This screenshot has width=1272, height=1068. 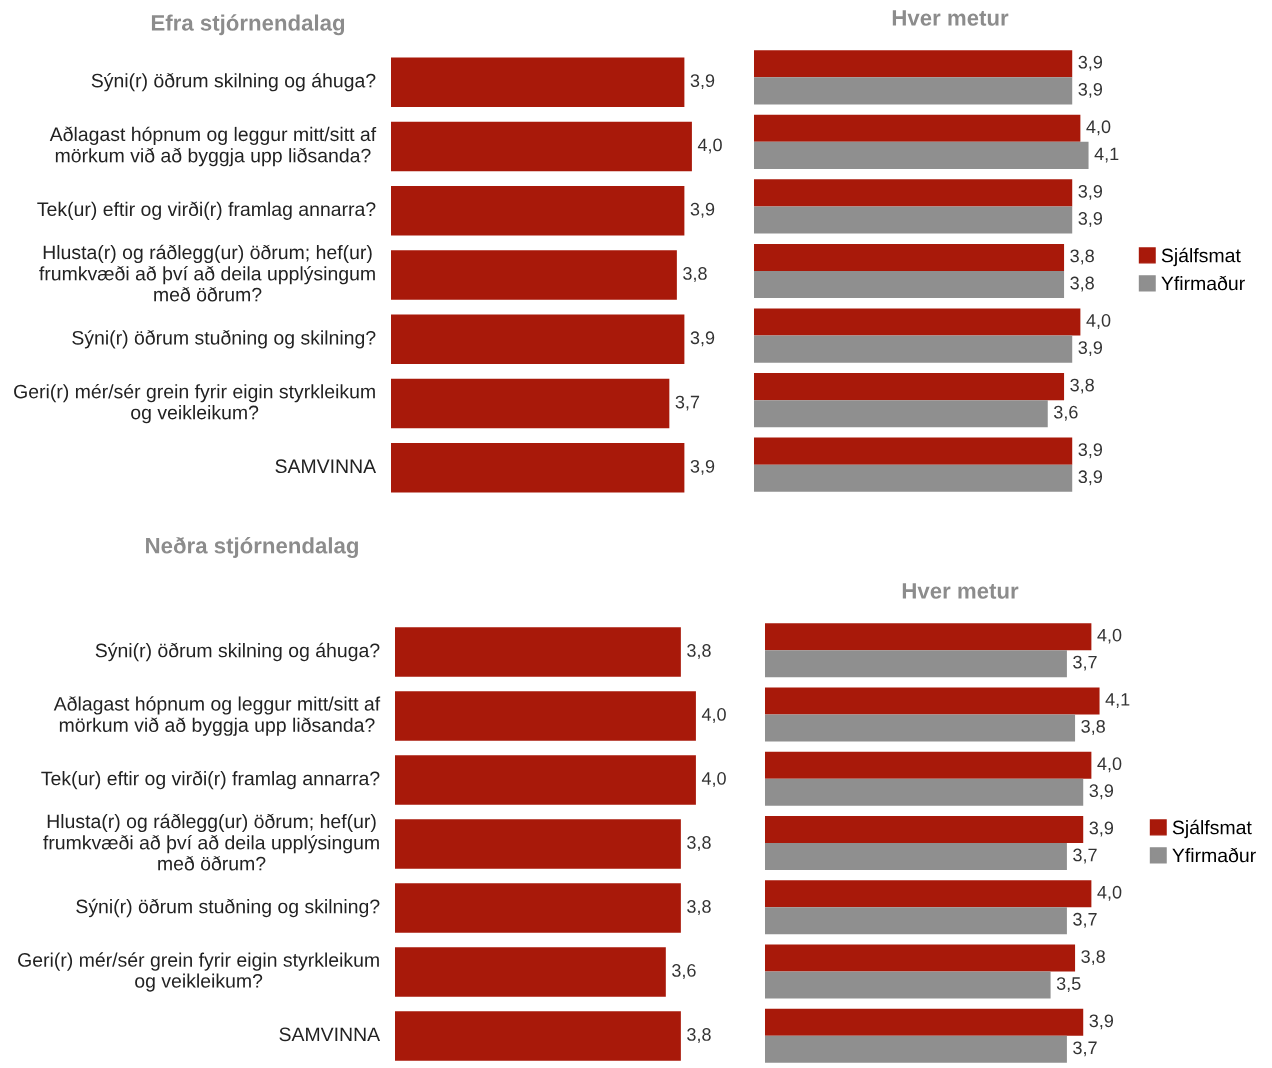 I want to click on chart-title: Efra stjórnendalag, so click(x=248, y=25).